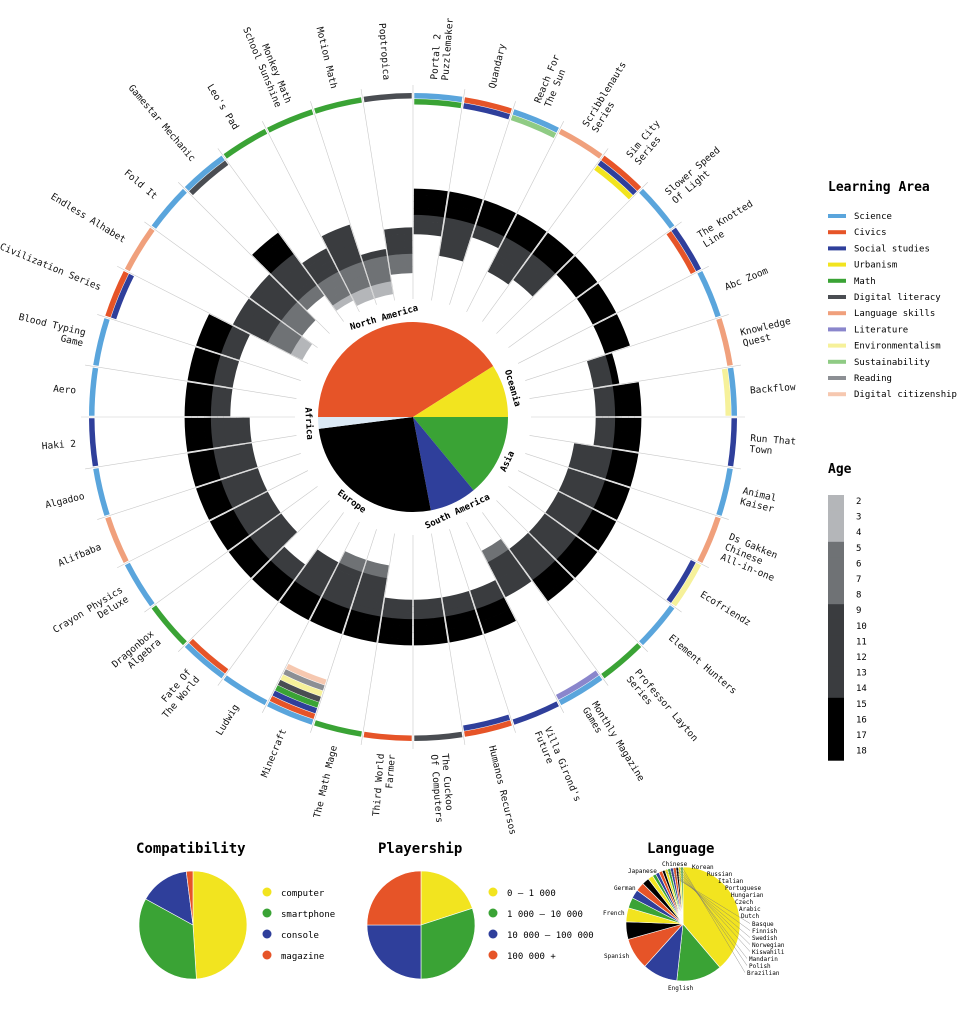  I want to click on game-label: Poptropica, so click(383, 52).